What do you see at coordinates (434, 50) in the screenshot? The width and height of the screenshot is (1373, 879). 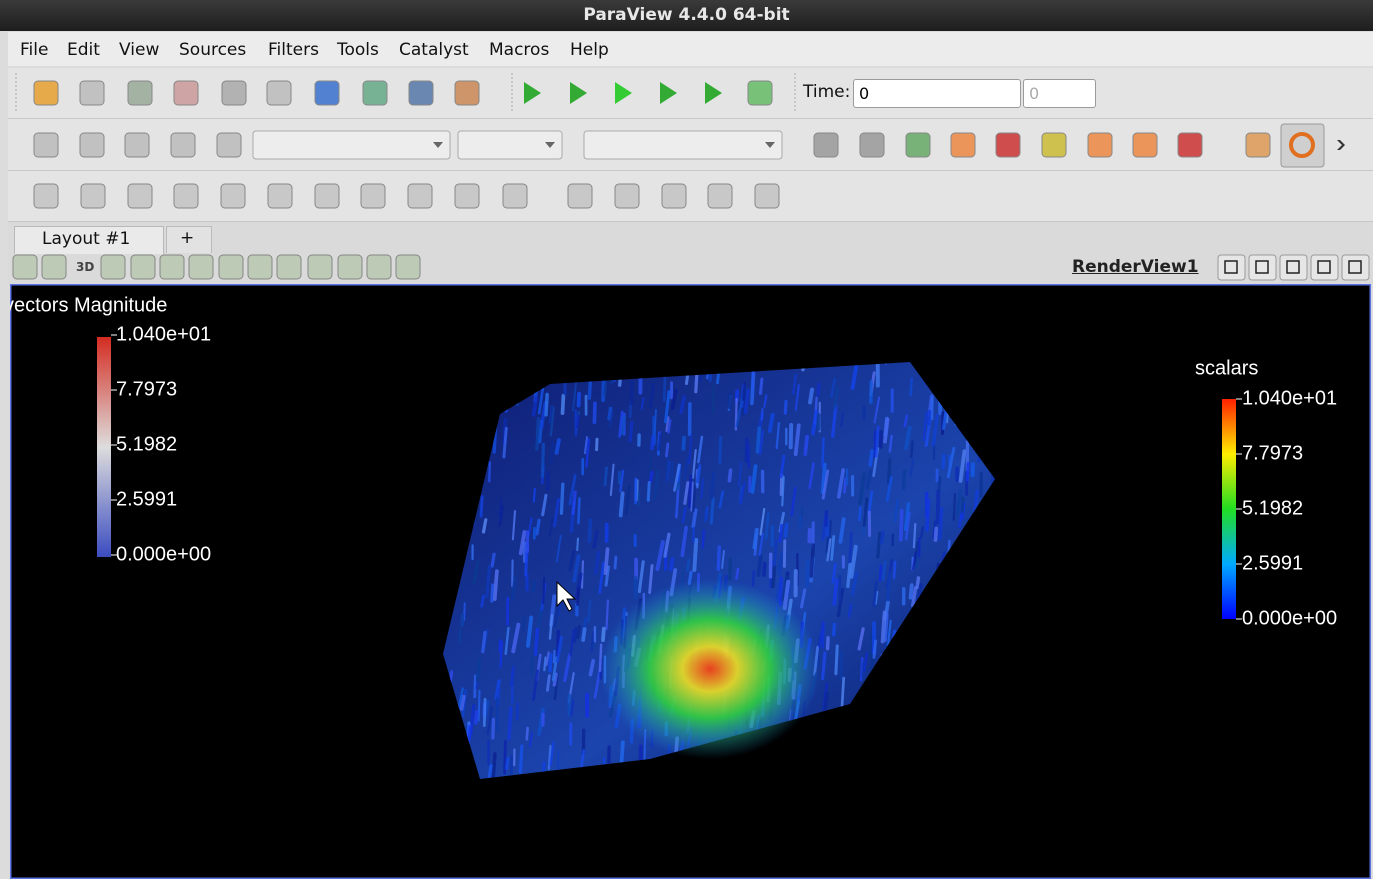 I see `menu-item: Catalyst` at bounding box center [434, 50].